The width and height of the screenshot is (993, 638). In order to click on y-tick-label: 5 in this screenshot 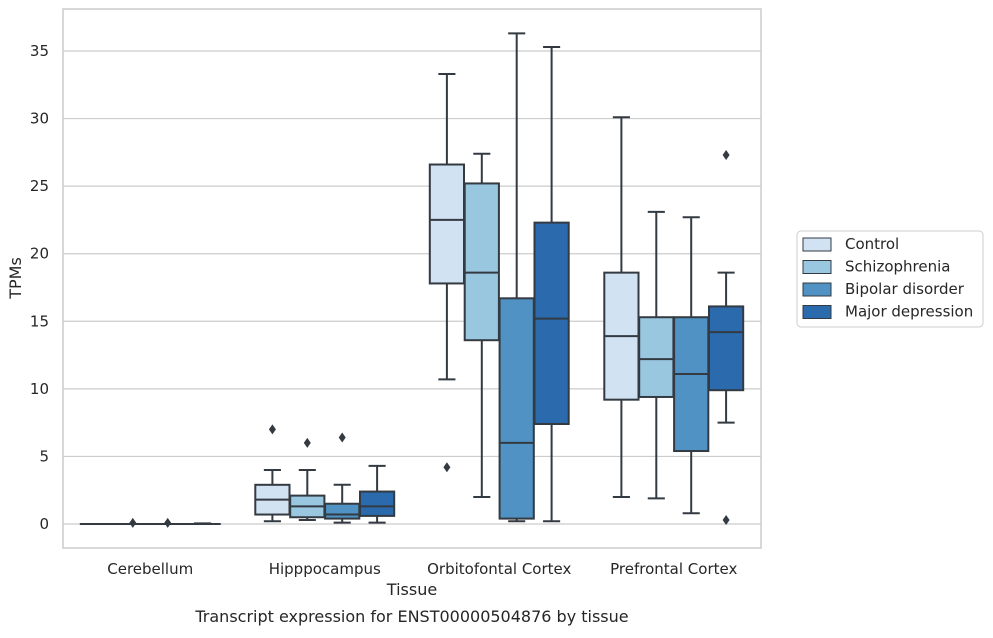, I will do `click(44, 456)`.